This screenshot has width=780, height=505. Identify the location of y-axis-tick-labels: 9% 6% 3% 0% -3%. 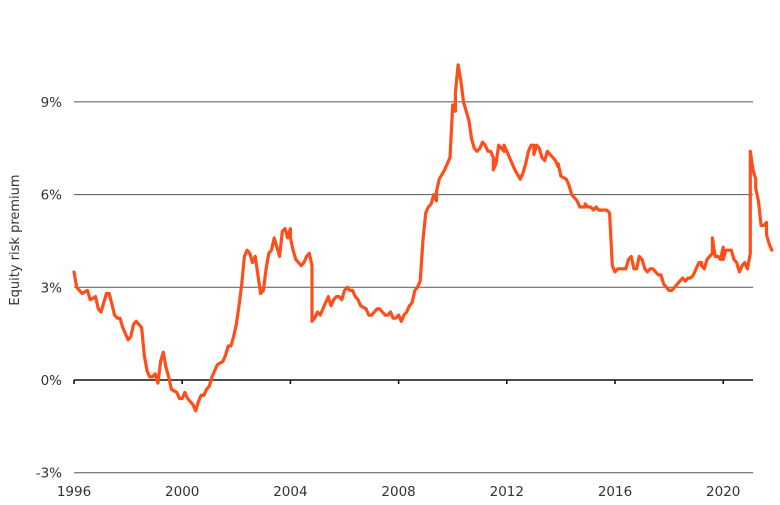
(49, 288).